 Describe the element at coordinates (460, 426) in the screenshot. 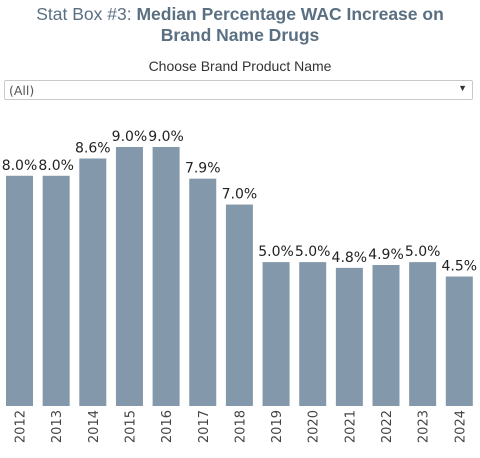

I see `x-tick-label-2024: 2024` at that location.